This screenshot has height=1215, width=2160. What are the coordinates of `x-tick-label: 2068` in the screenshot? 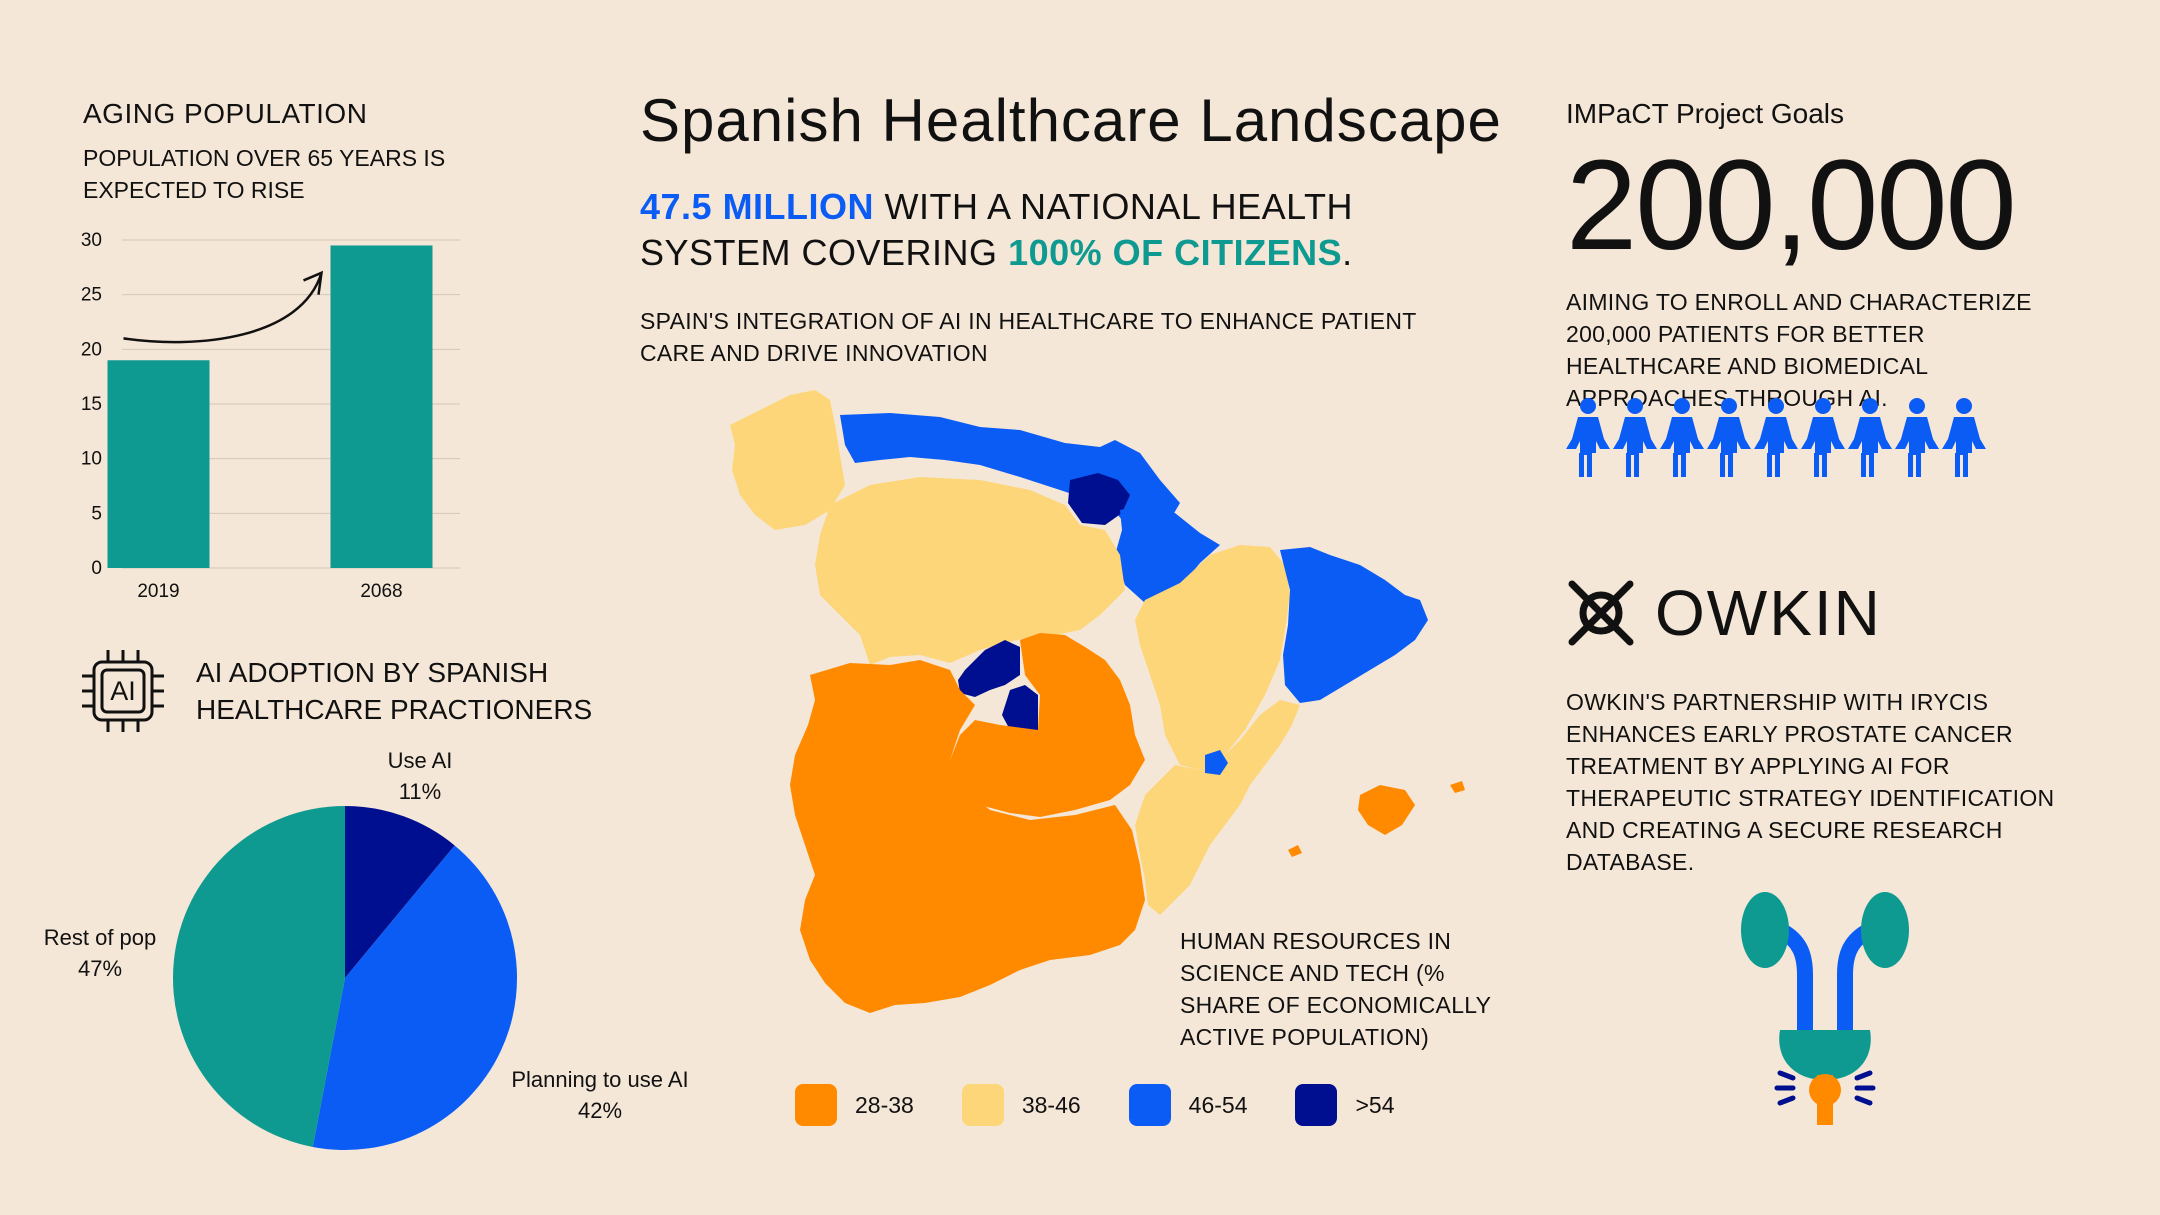 It's located at (381, 591).